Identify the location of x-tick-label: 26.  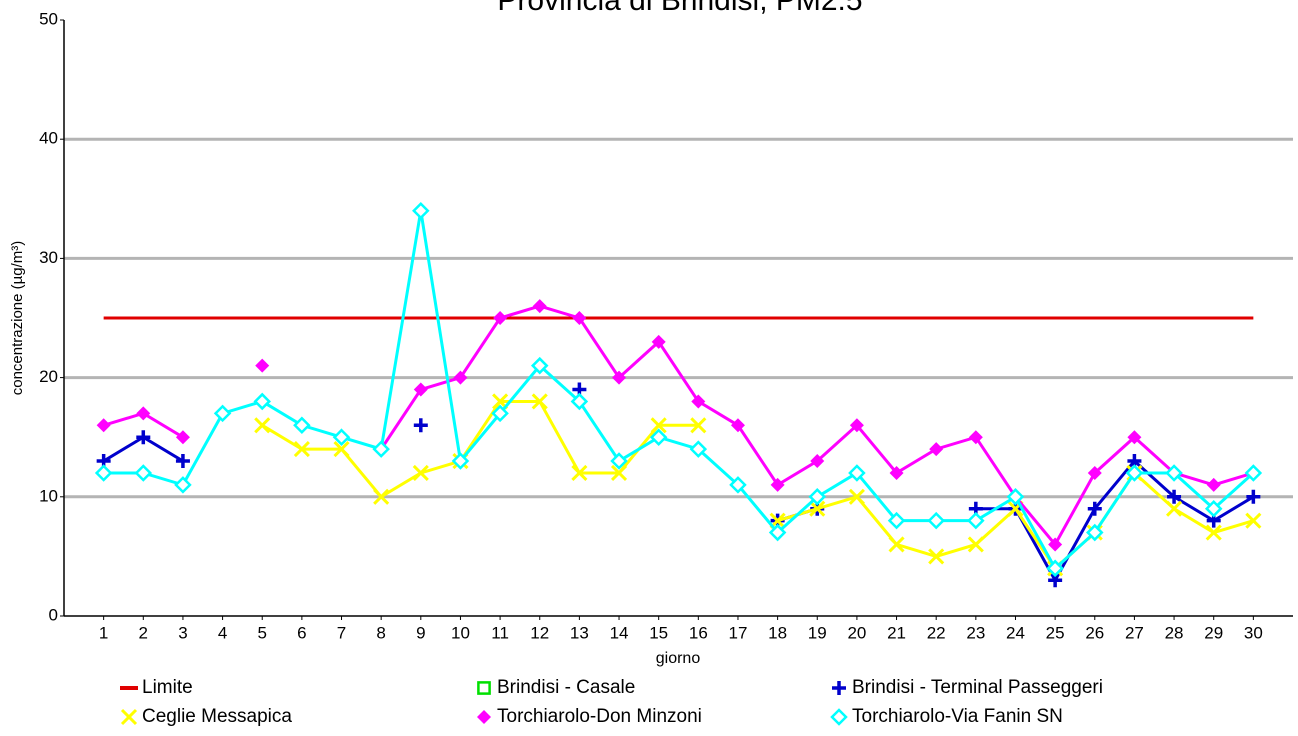
(1094, 632).